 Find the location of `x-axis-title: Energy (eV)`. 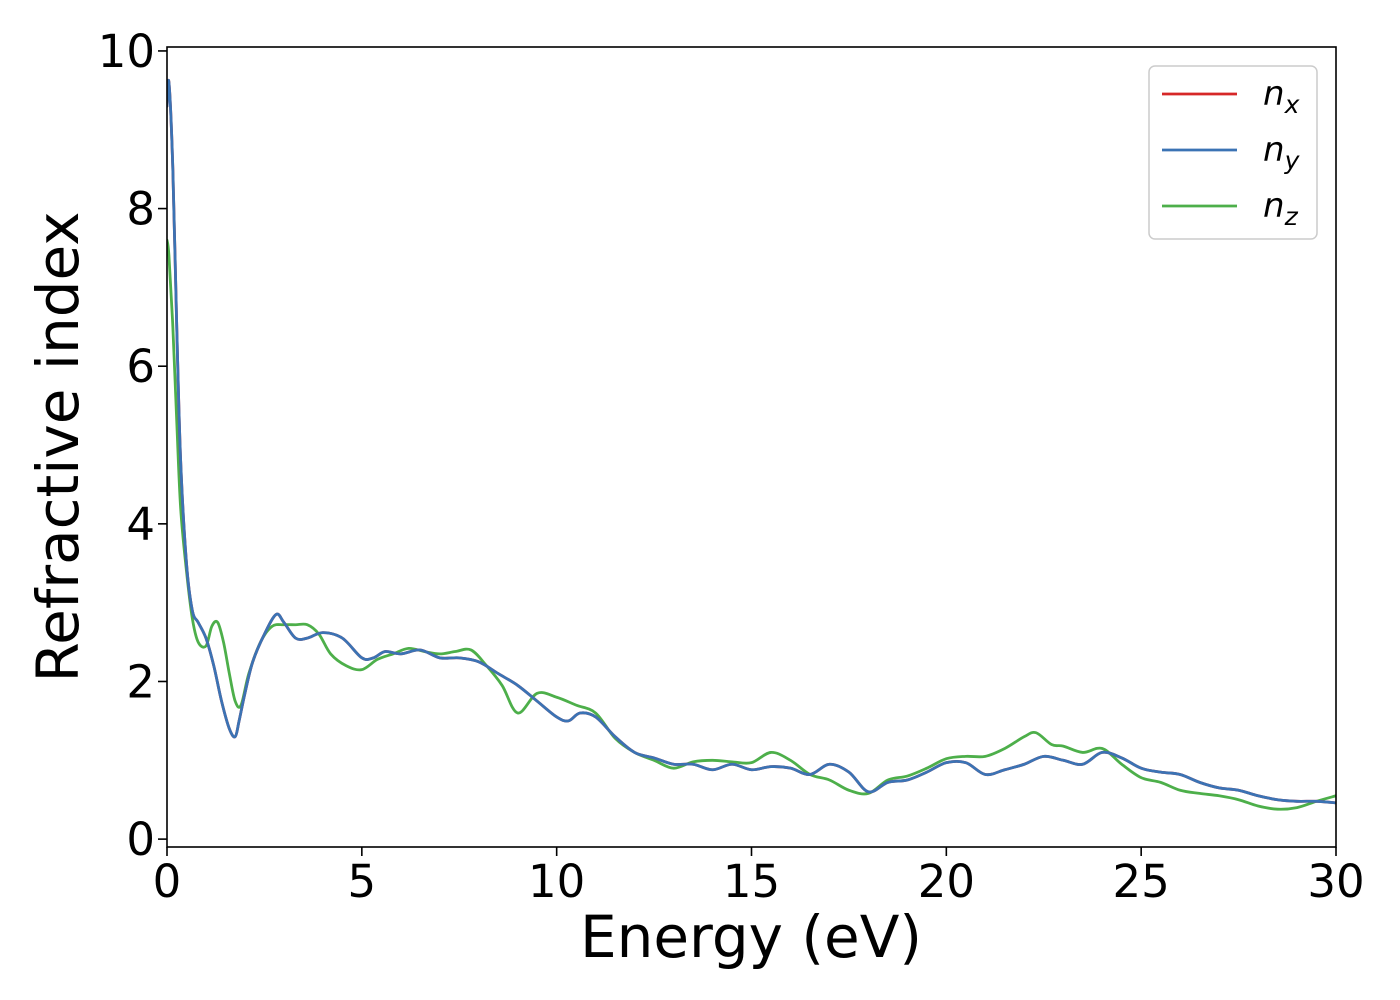

x-axis-title: Energy (eV) is located at coordinates (751, 937).